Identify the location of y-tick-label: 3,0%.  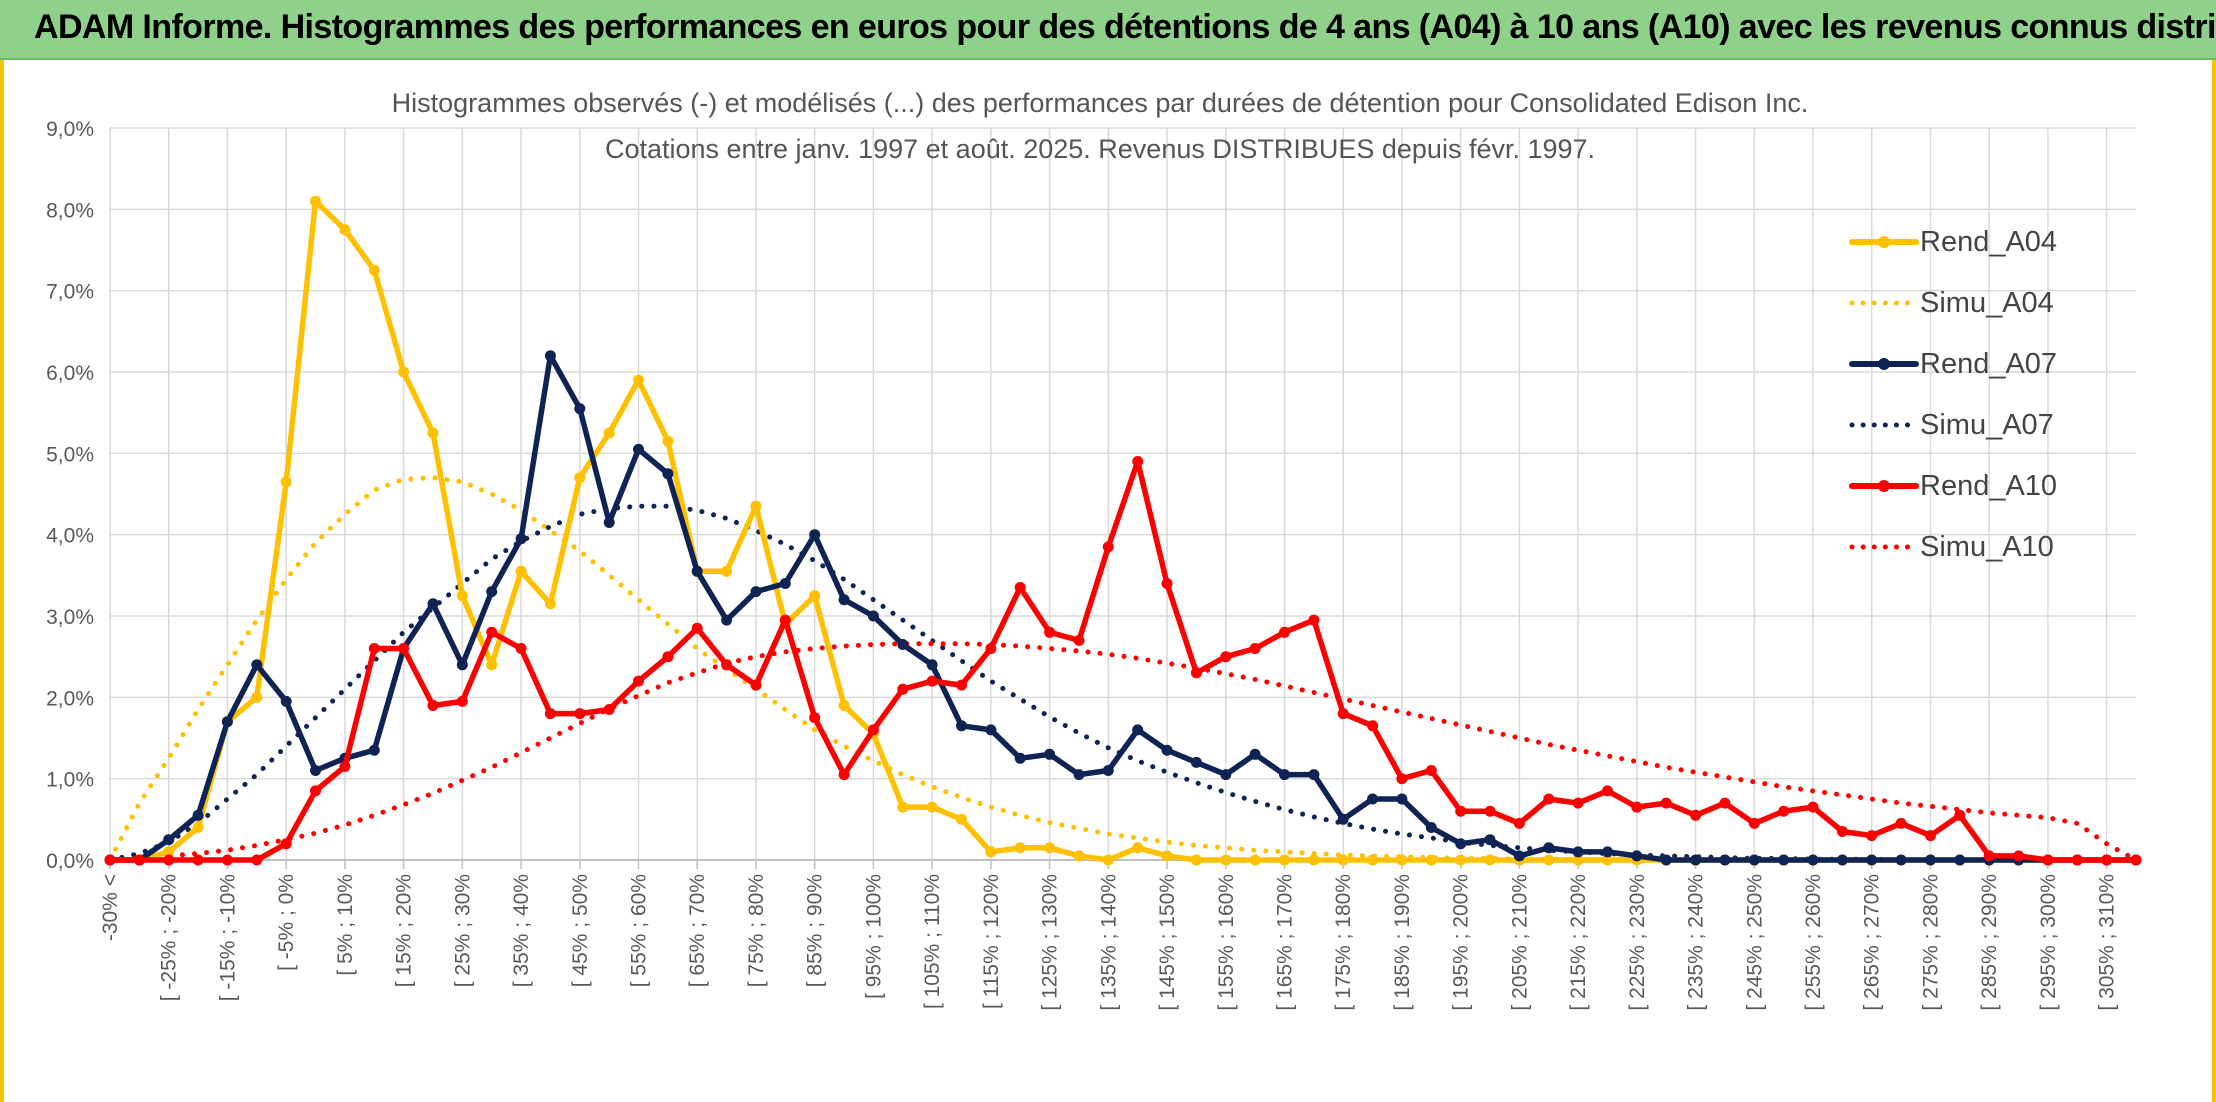
(70, 617).